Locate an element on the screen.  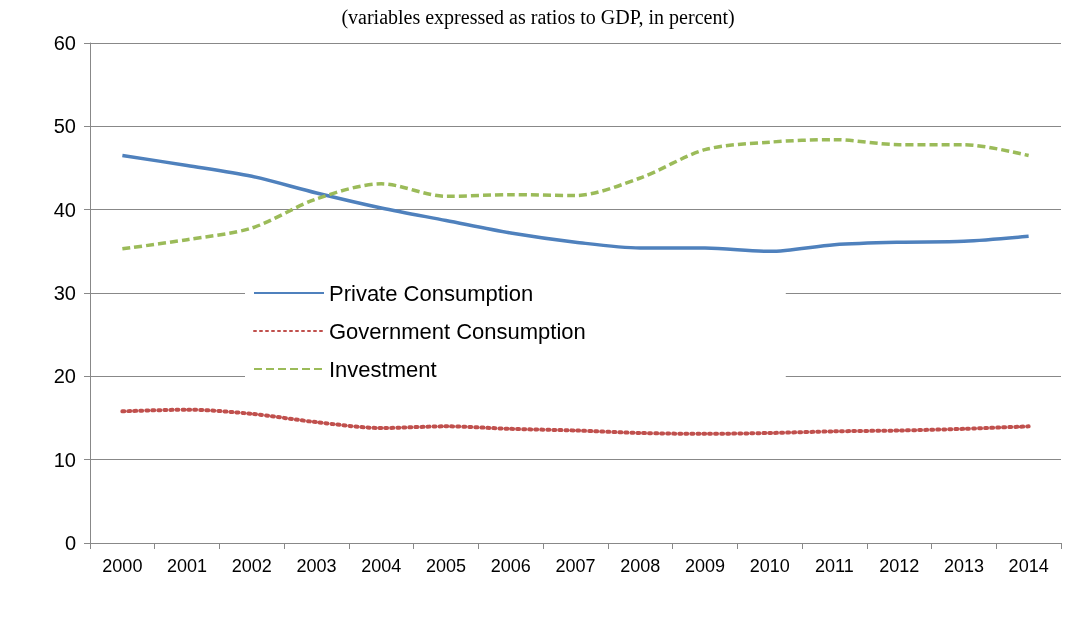
y-tick-label: 40 is located at coordinates (64, 209).